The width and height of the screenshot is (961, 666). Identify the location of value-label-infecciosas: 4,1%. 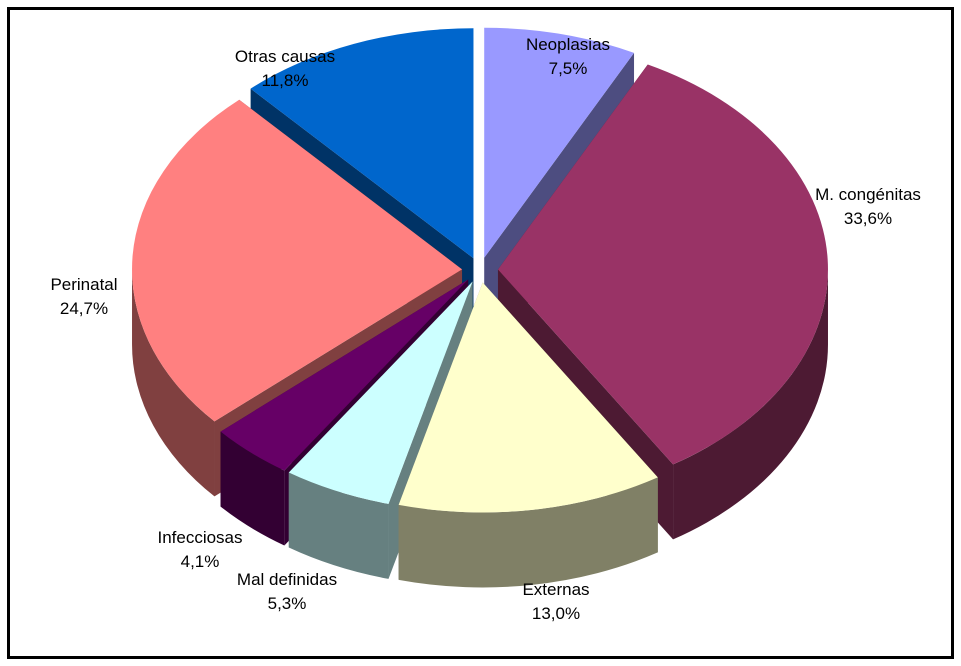
(200, 561).